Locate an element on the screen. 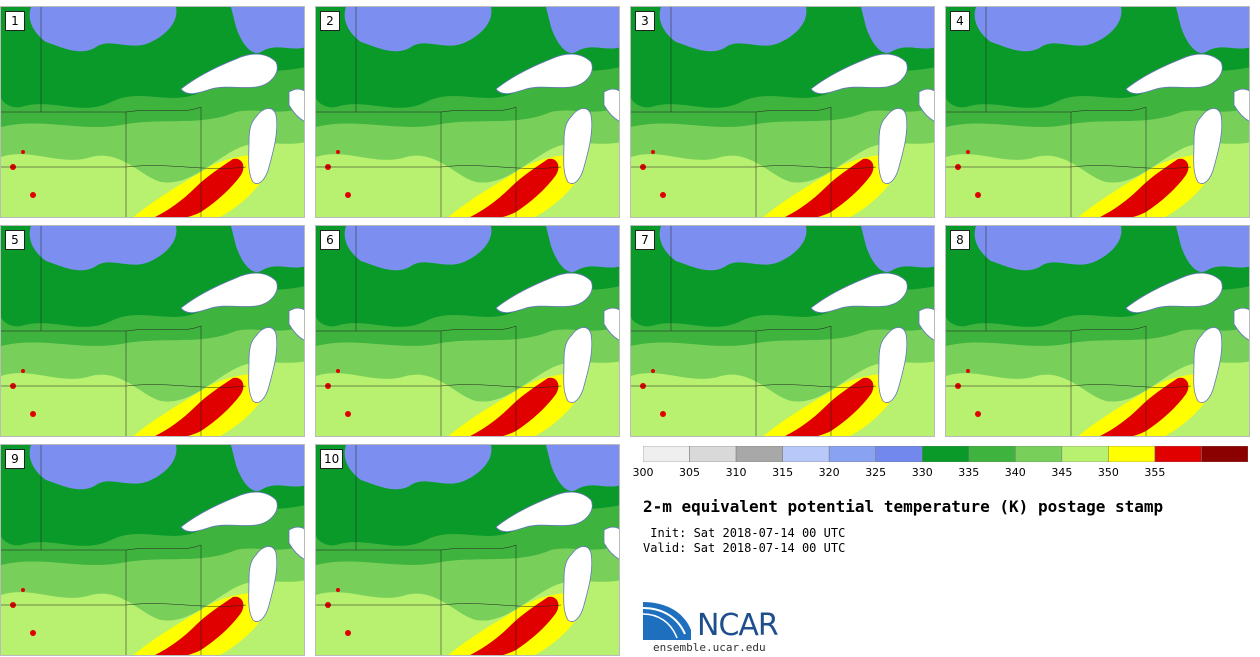  member-number-label: 1 is located at coordinates (15, 21).